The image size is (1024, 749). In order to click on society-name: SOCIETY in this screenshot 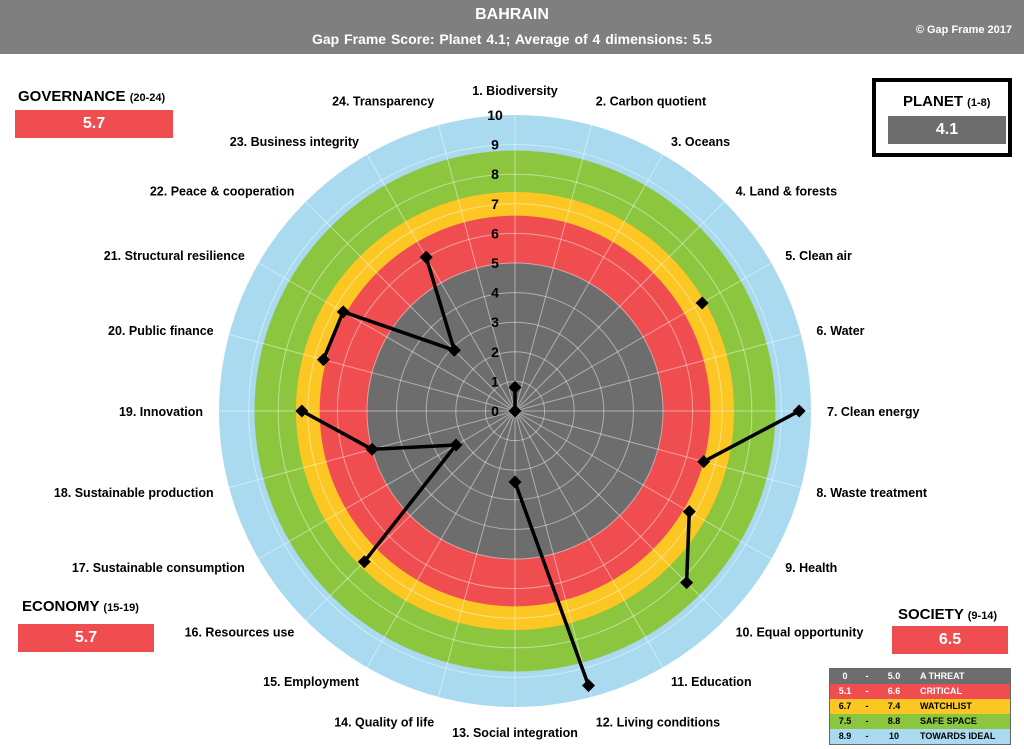, I will do `click(931, 614)`.